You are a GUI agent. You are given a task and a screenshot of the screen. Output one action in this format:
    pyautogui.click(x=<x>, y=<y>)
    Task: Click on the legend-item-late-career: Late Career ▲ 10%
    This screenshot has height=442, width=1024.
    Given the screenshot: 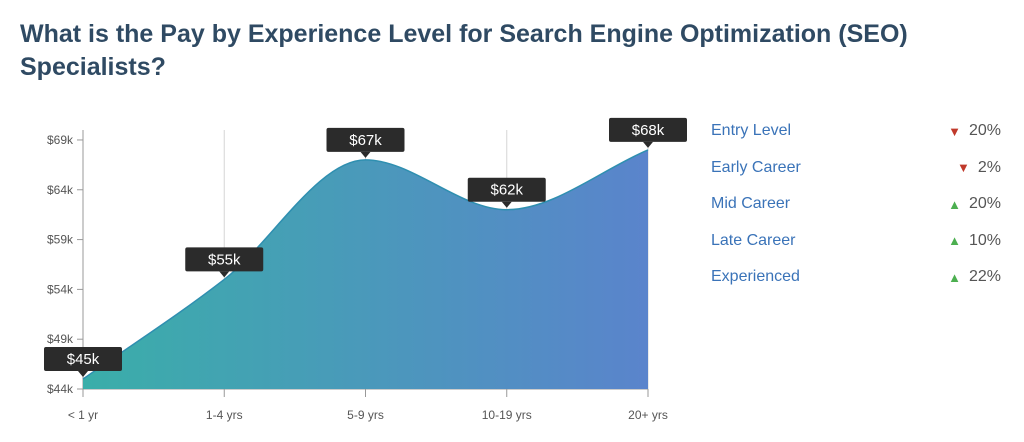 What is the action you would take?
    pyautogui.click(x=856, y=241)
    